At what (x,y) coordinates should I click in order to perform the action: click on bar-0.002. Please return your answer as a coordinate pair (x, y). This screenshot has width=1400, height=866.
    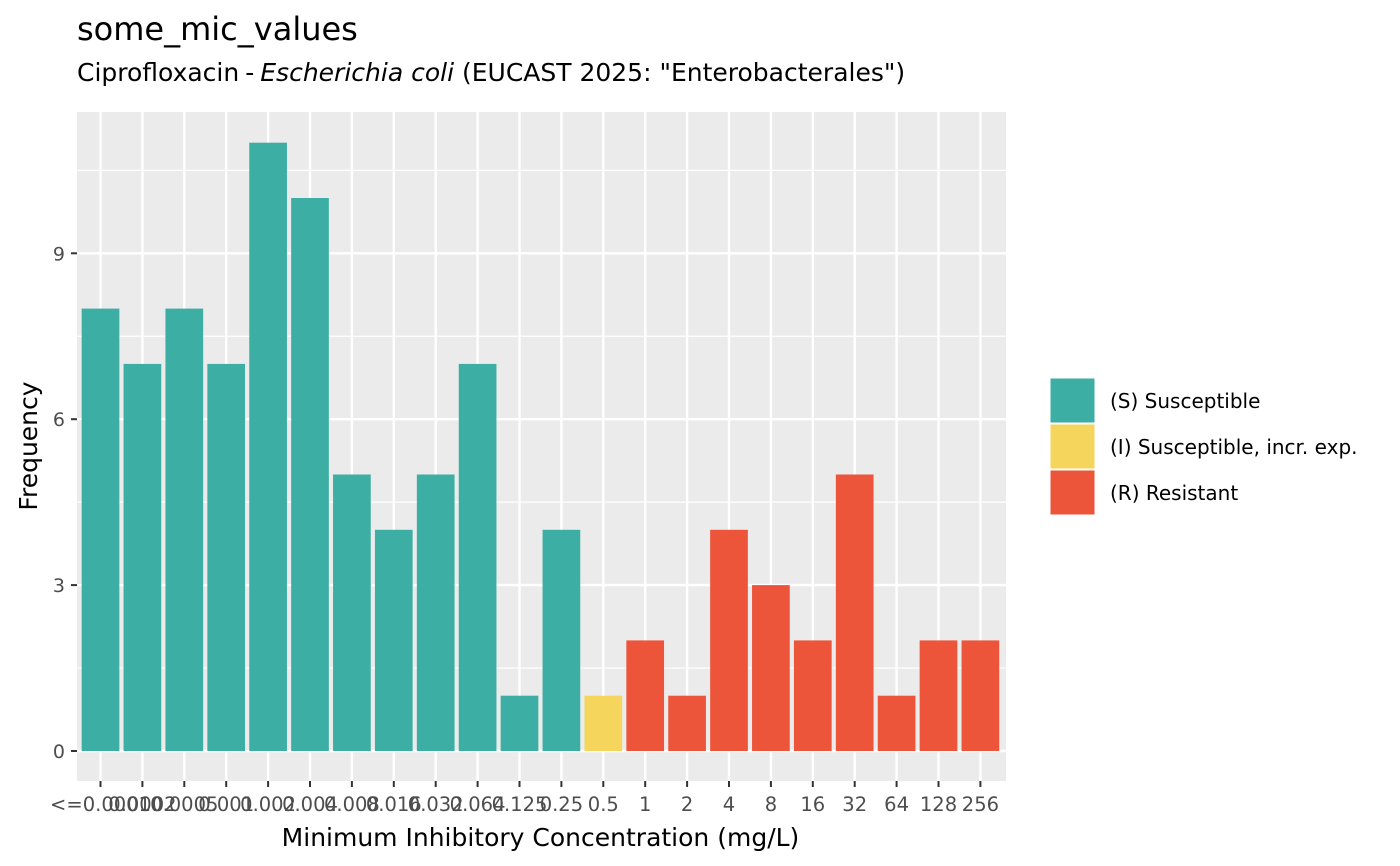
    Looking at the image, I should click on (268, 446).